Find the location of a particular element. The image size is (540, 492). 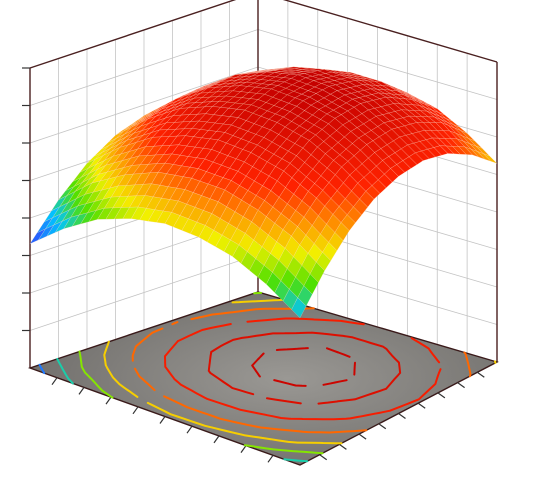

box-edge is located at coordinates (263, 34).